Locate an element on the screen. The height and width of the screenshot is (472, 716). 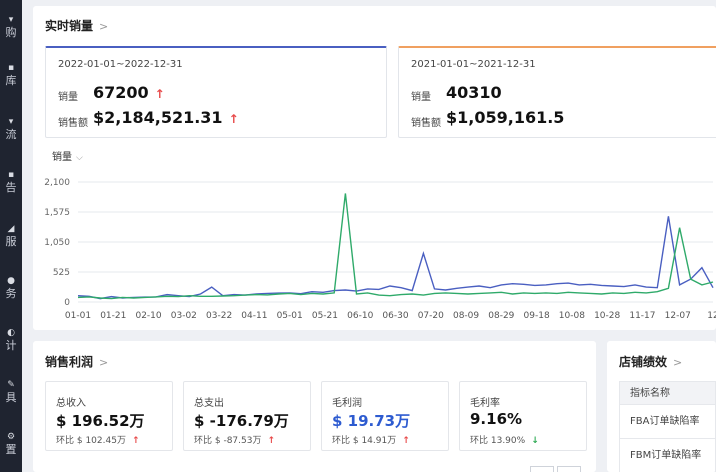
kpi-label: 毛利率 is located at coordinates (485, 403).